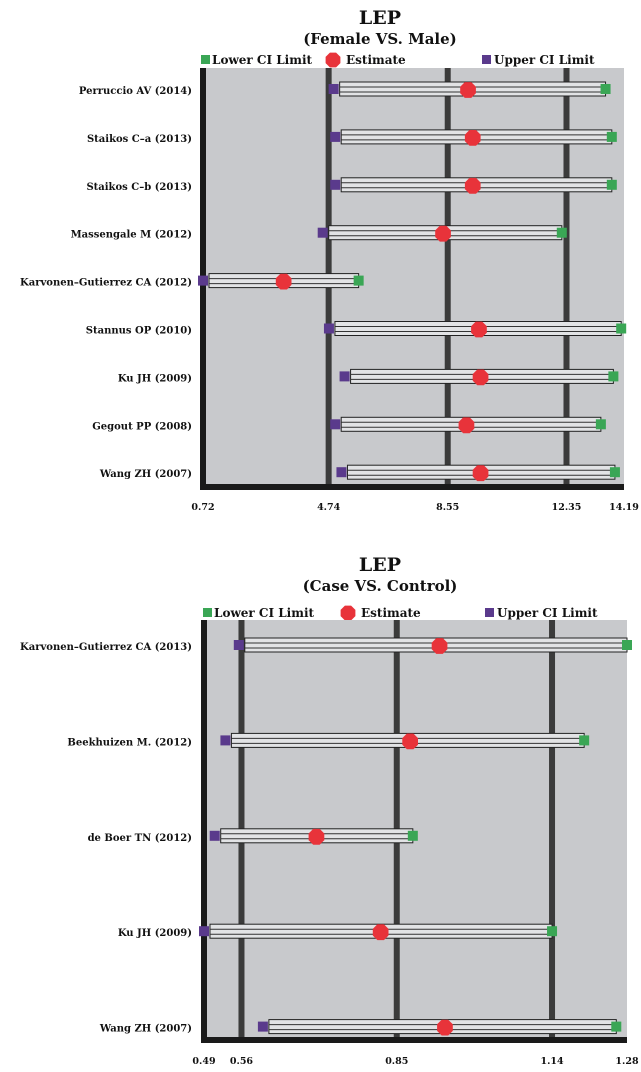 Image resolution: width=641 pixels, height=1072 pixels. What do you see at coordinates (356, 329) in the screenshot?
I see `study-row: Stannus OP (2010)` at bounding box center [356, 329].